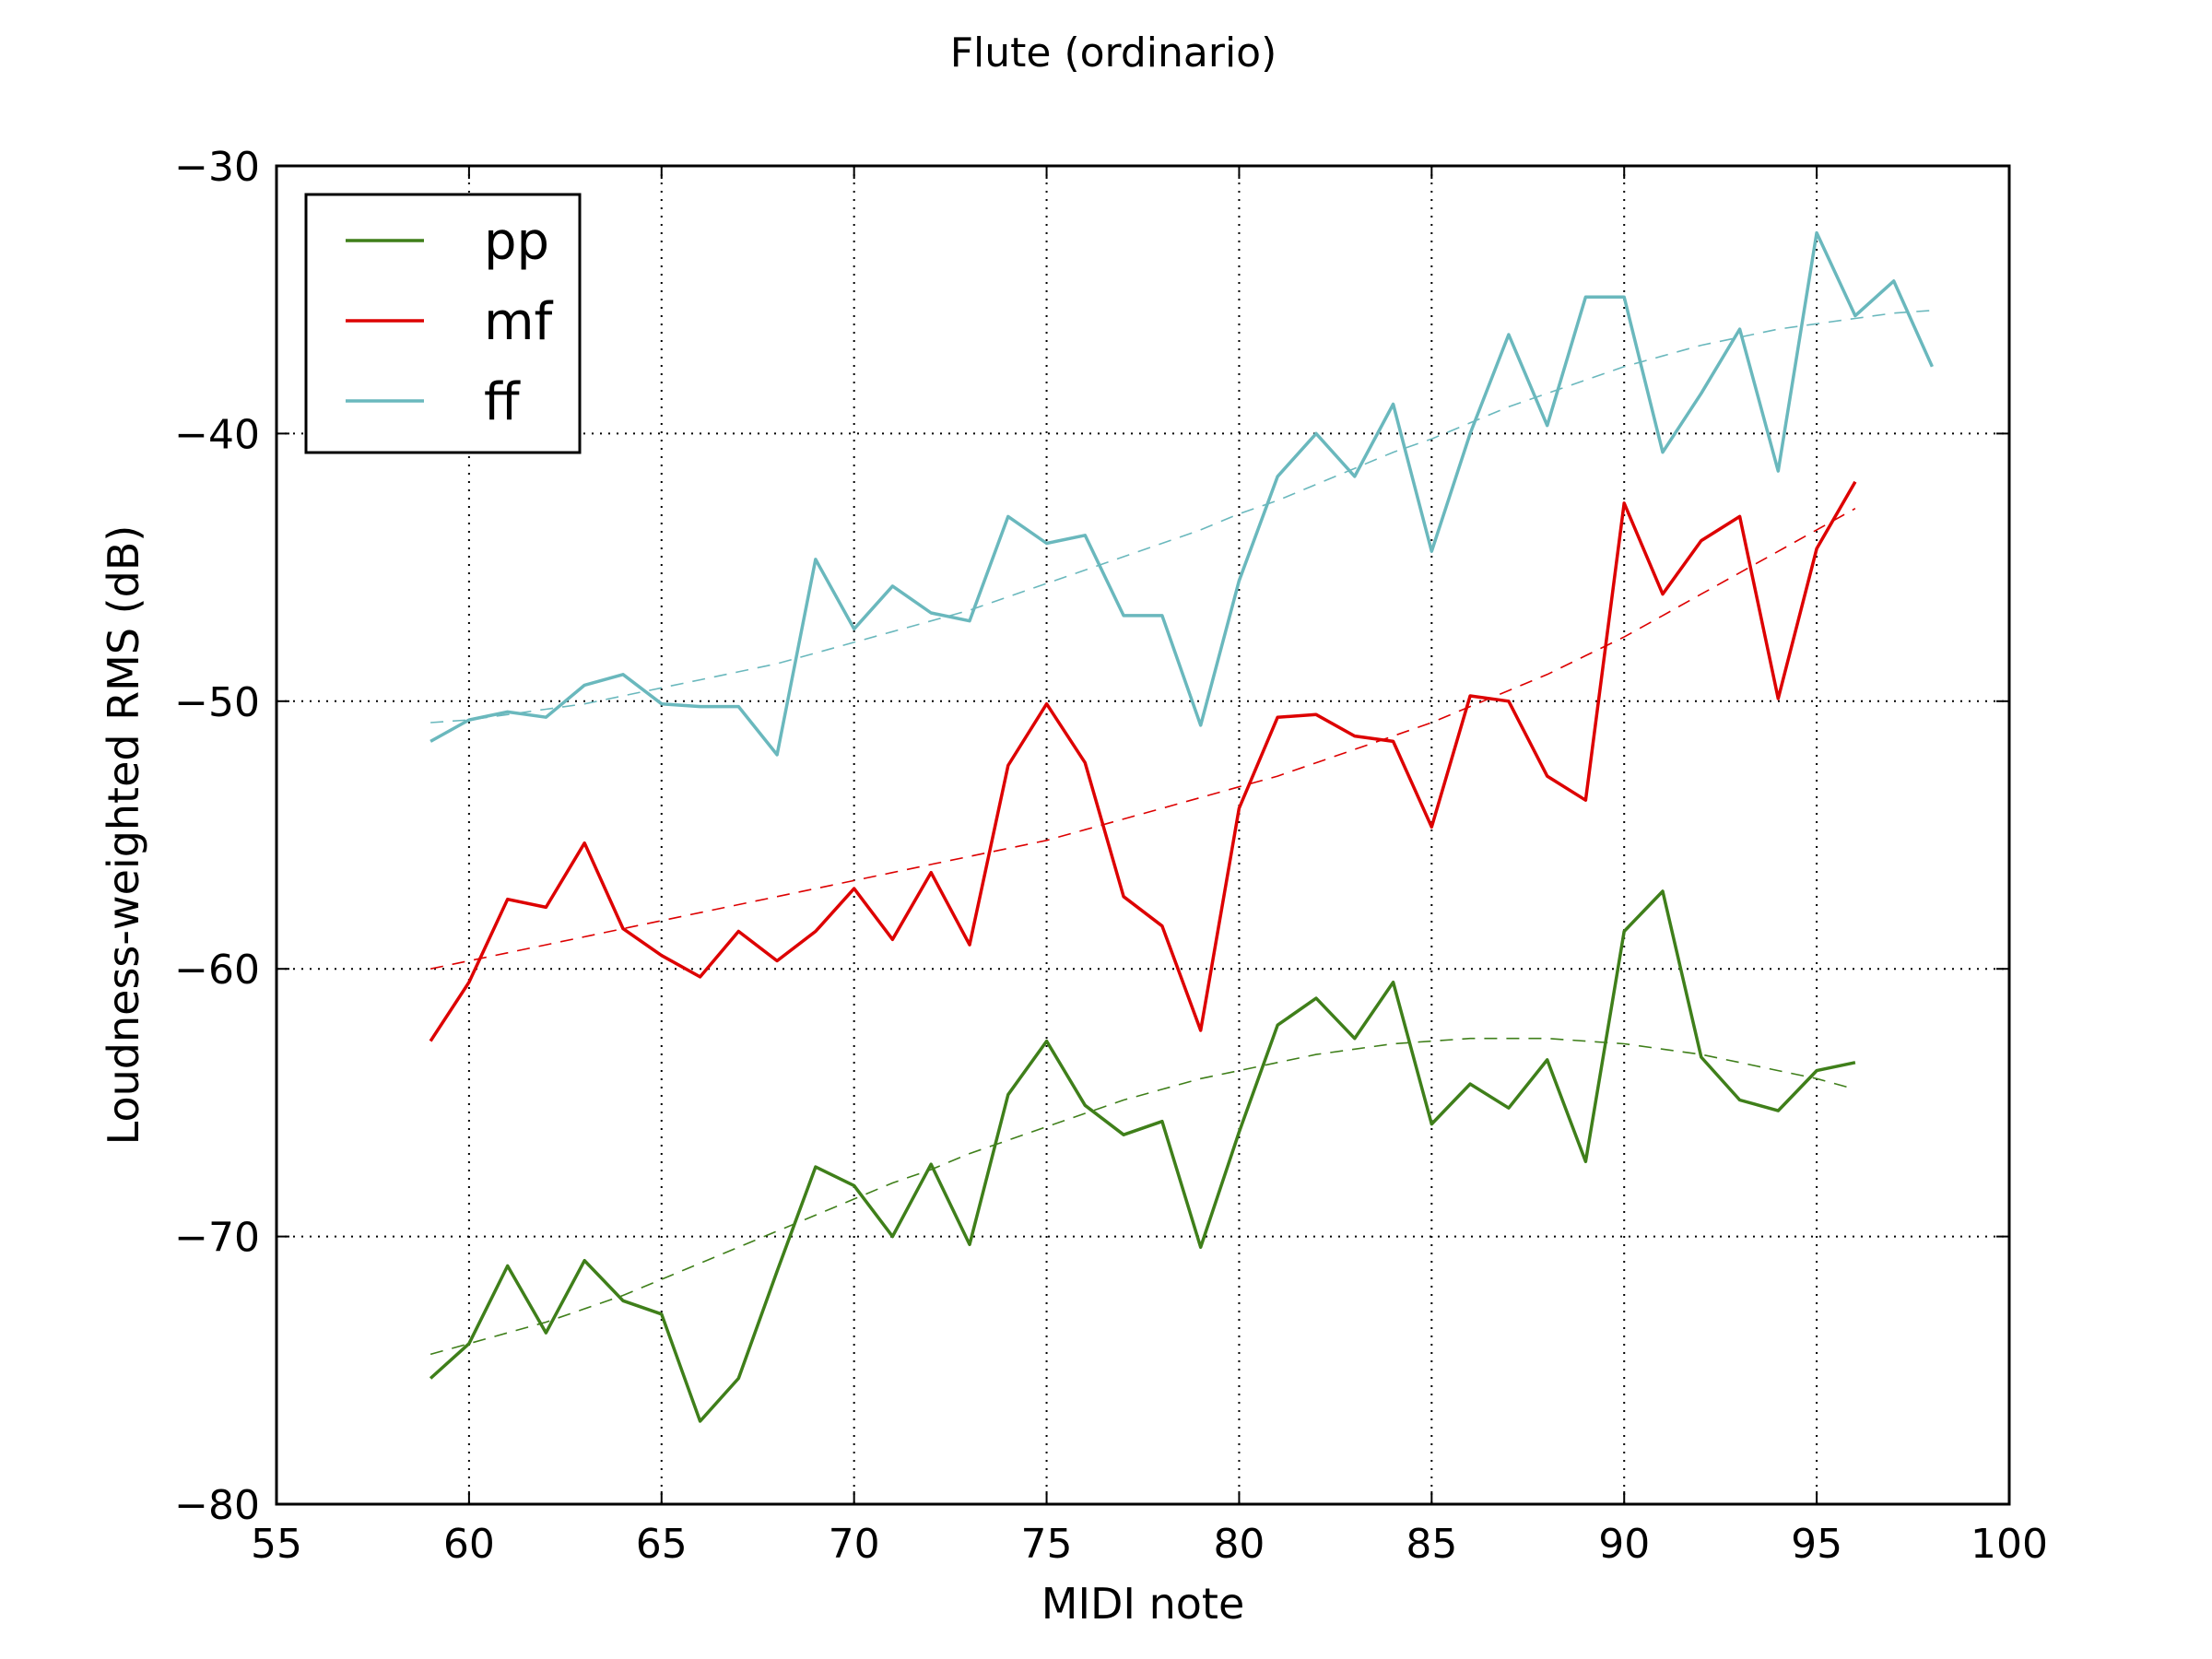 This screenshot has width=2212, height=1659. I want to click on y-tick-label: −30, so click(217, 167).